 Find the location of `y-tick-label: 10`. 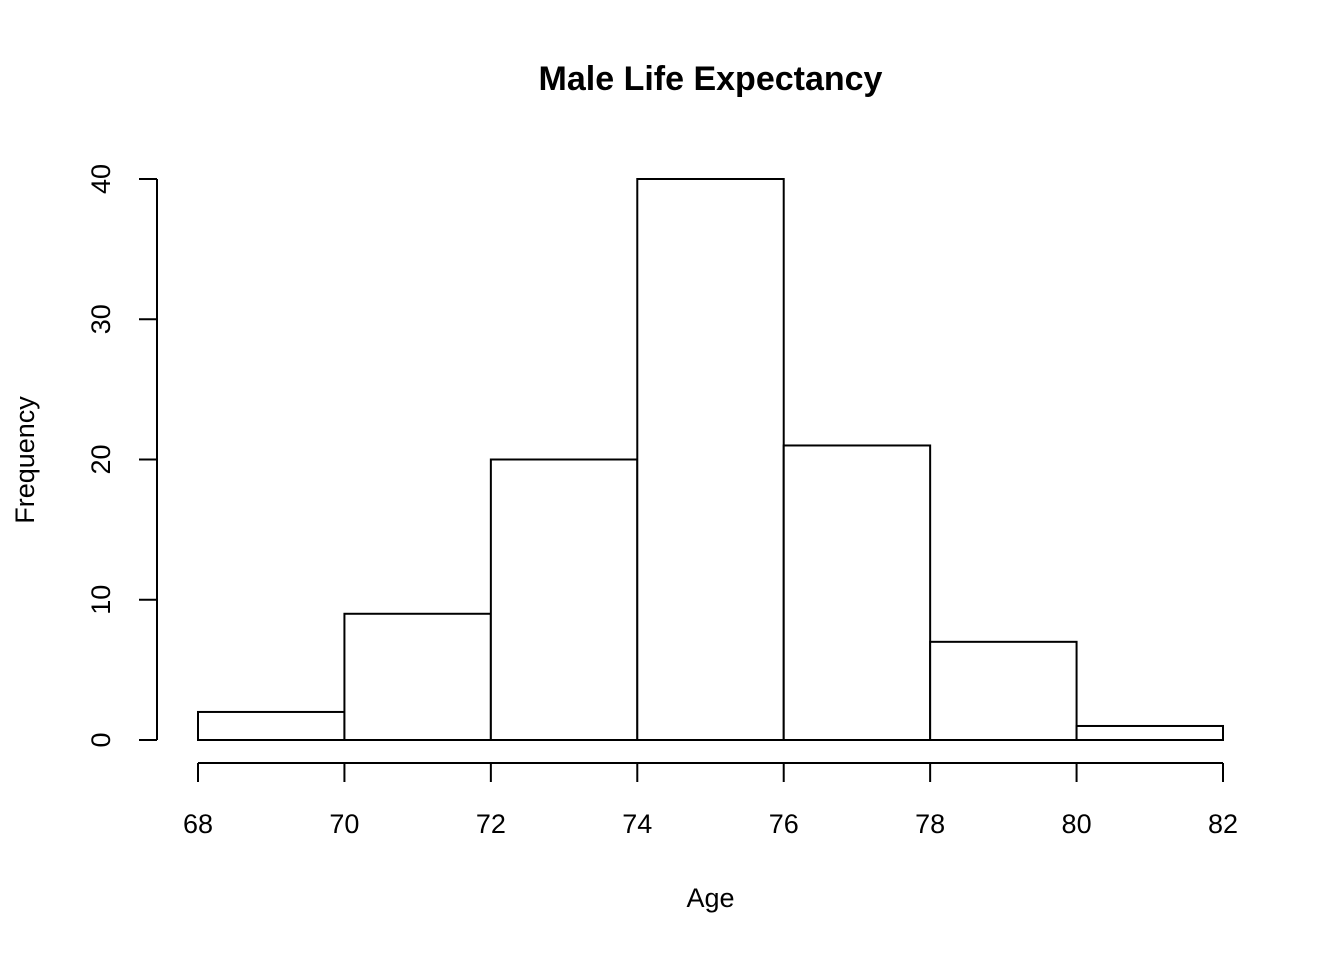

y-tick-label: 10 is located at coordinates (101, 600).